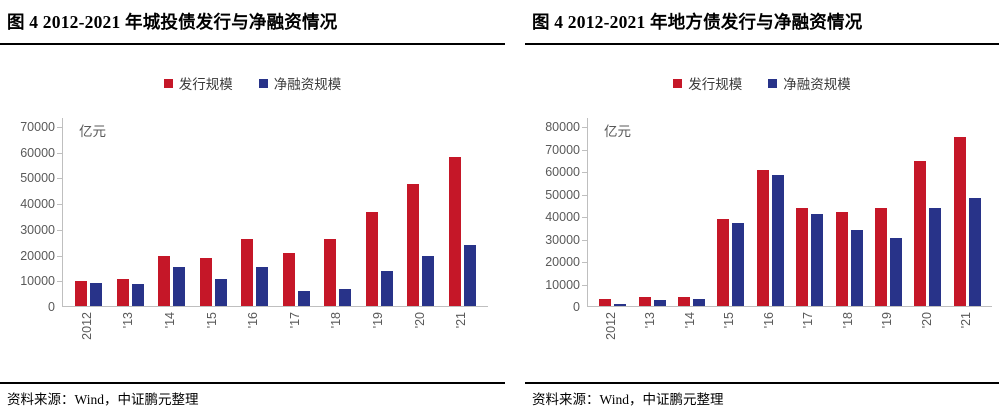  I want to click on x-axis-labels: 2012 '13 '14 '15 '16 '17 '18 '19 '20 '21, so click(275, 335).